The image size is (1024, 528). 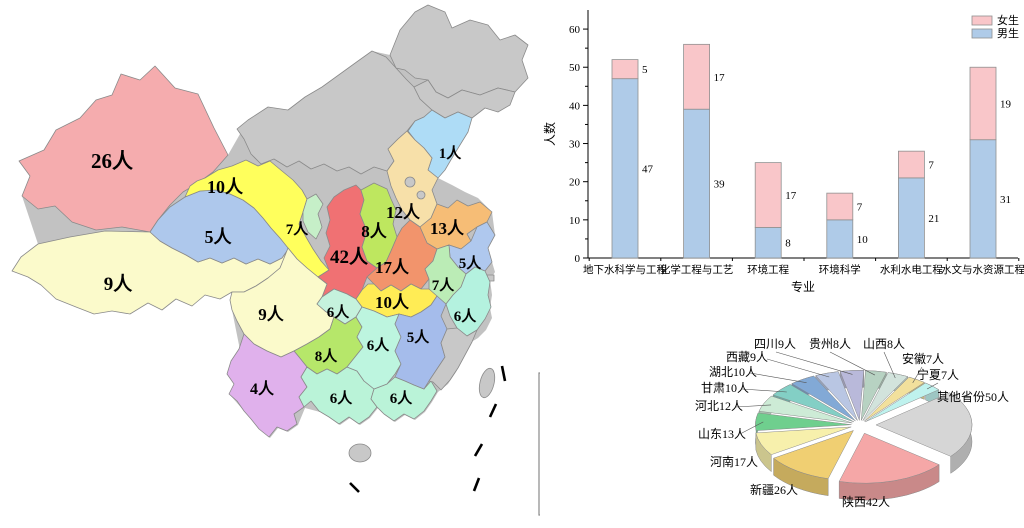 I want to click on pie-slice-甘肃, so click(x=813, y=403).